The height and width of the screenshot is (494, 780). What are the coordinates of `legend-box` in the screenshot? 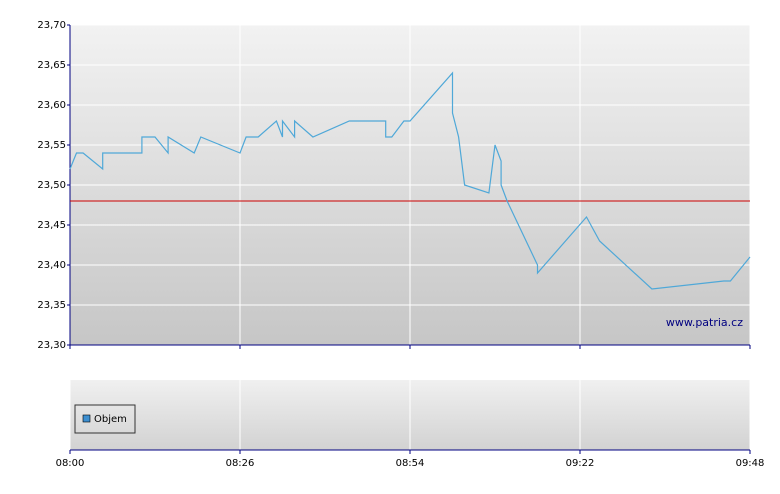 It's located at (105, 419).